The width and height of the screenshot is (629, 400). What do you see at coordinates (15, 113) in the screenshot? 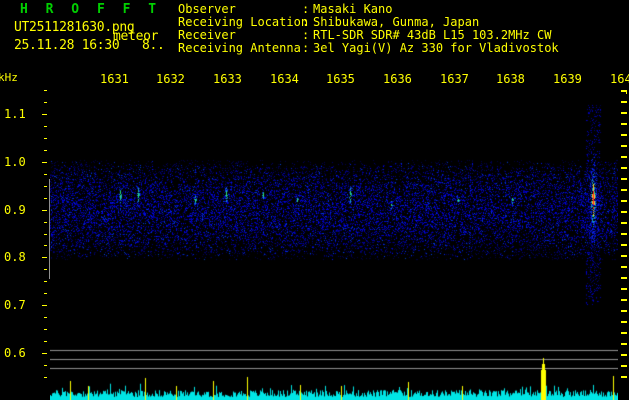
I see `y-tick-label: 1.1` at bounding box center [15, 113].